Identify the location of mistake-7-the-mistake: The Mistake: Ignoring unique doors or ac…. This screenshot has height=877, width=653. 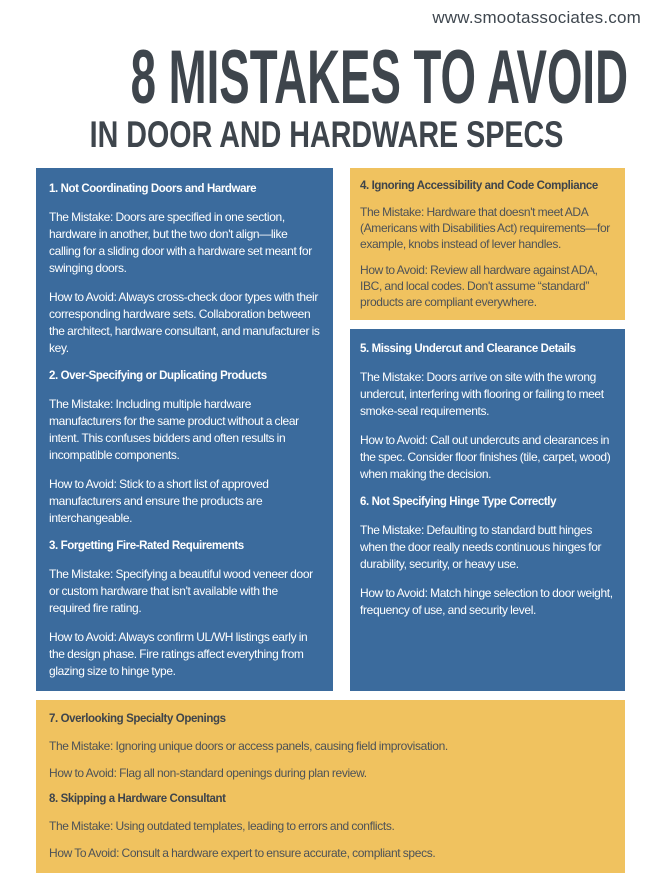
(248, 746).